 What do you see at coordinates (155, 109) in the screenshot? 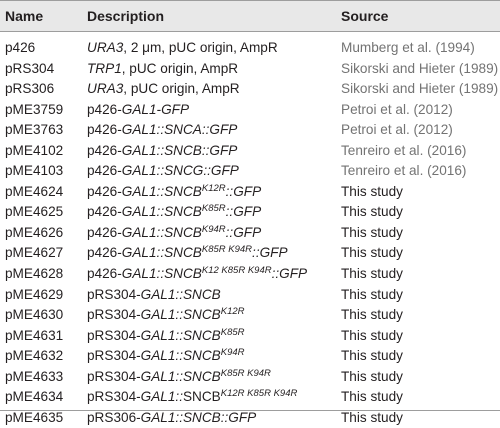
I see `description-segment: GAL1-GFP` at bounding box center [155, 109].